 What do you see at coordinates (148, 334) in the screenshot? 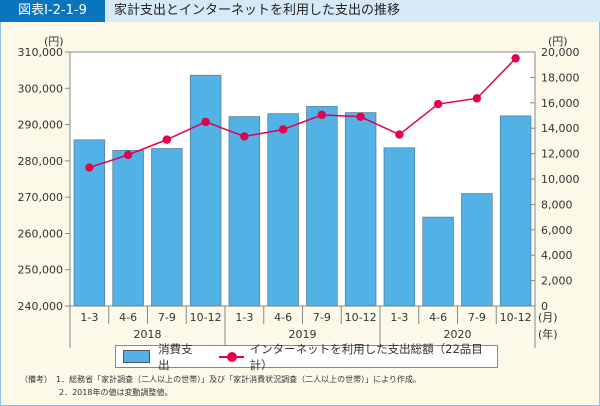
I see `year-label: 2018` at bounding box center [148, 334].